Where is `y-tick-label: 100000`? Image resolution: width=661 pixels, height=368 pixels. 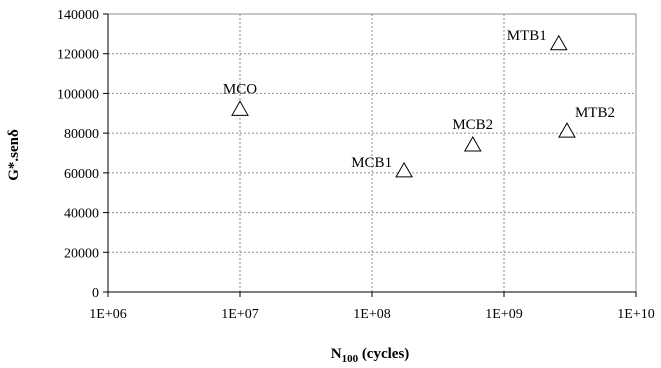 y-tick-label: 100000 is located at coordinates (78, 94).